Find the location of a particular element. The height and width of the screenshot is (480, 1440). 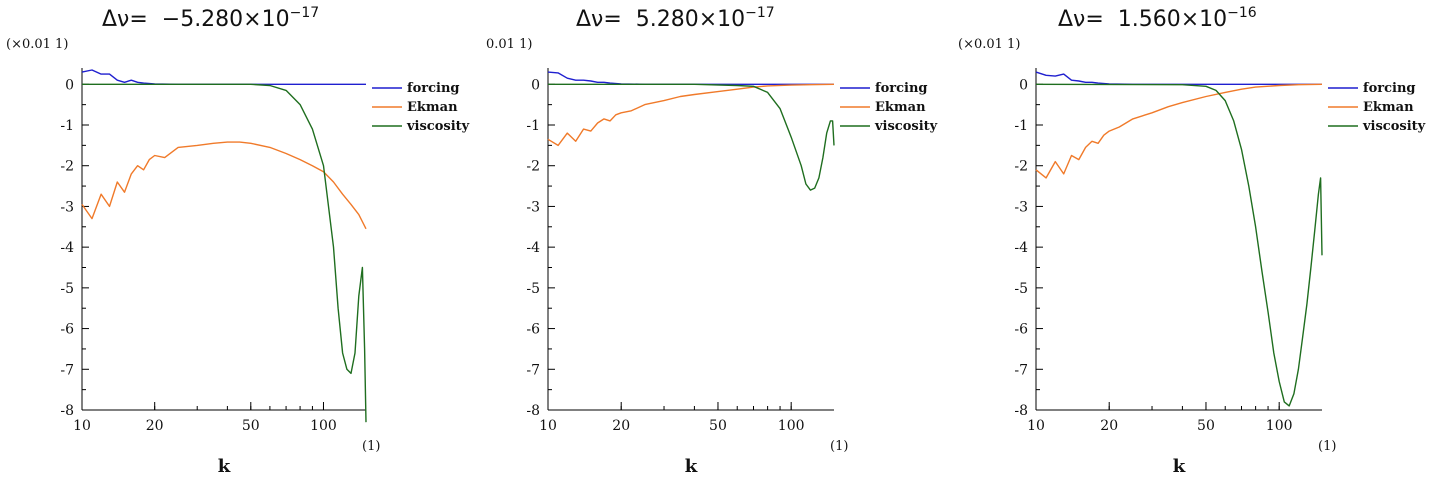

chart-title: Δν= 5.280×10−17 is located at coordinates (675, 18).